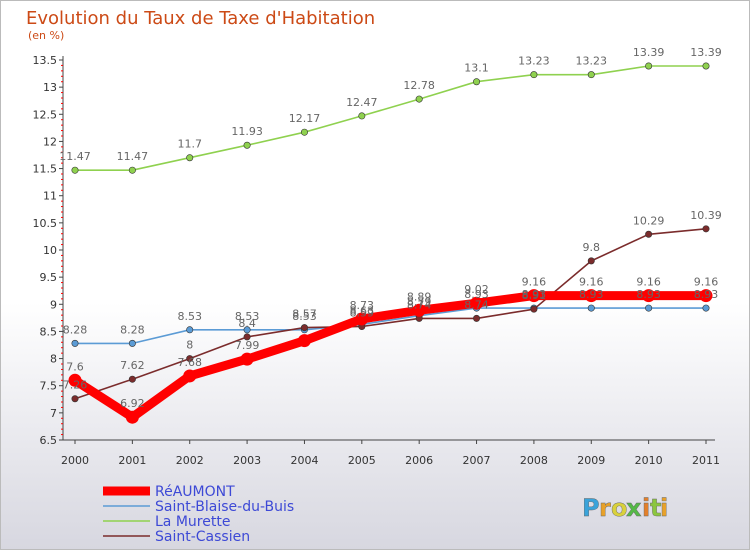 The width and height of the screenshot is (750, 550). What do you see at coordinates (619, 508) in the screenshot?
I see `logo-letter: o` at bounding box center [619, 508].